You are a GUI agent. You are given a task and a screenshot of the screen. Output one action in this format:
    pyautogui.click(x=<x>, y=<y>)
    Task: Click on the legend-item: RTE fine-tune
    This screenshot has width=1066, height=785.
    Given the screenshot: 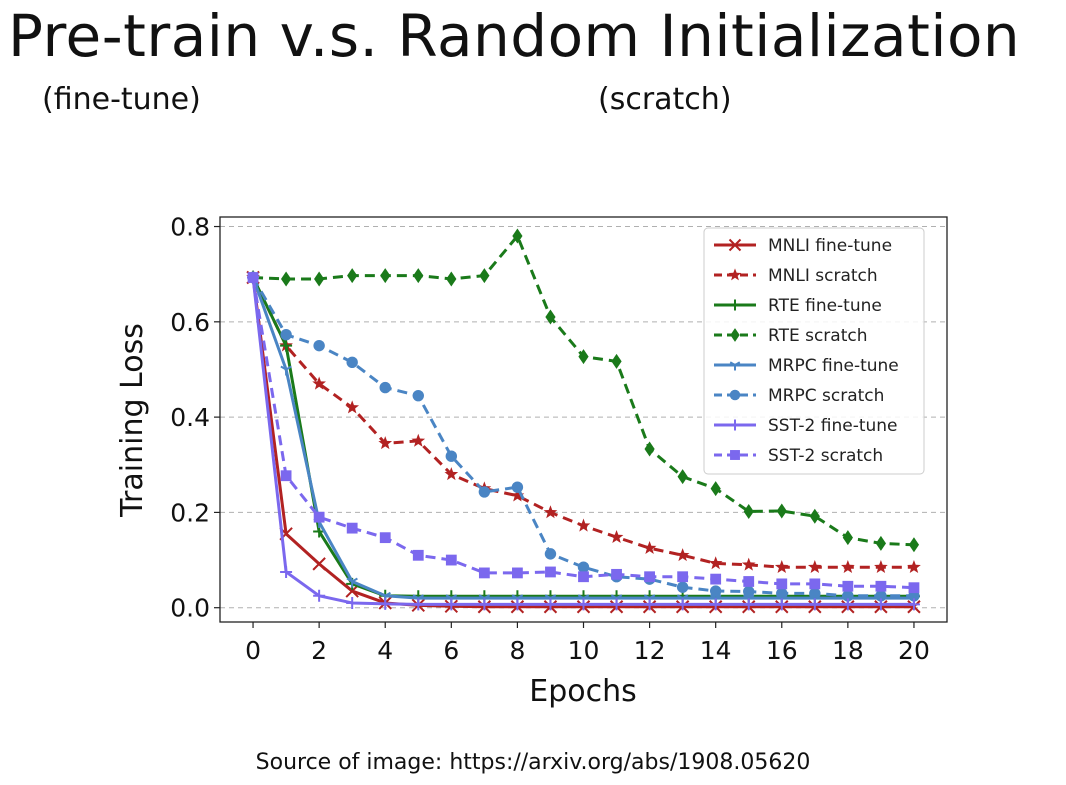 What is the action you would take?
    pyautogui.click(x=798, y=306)
    